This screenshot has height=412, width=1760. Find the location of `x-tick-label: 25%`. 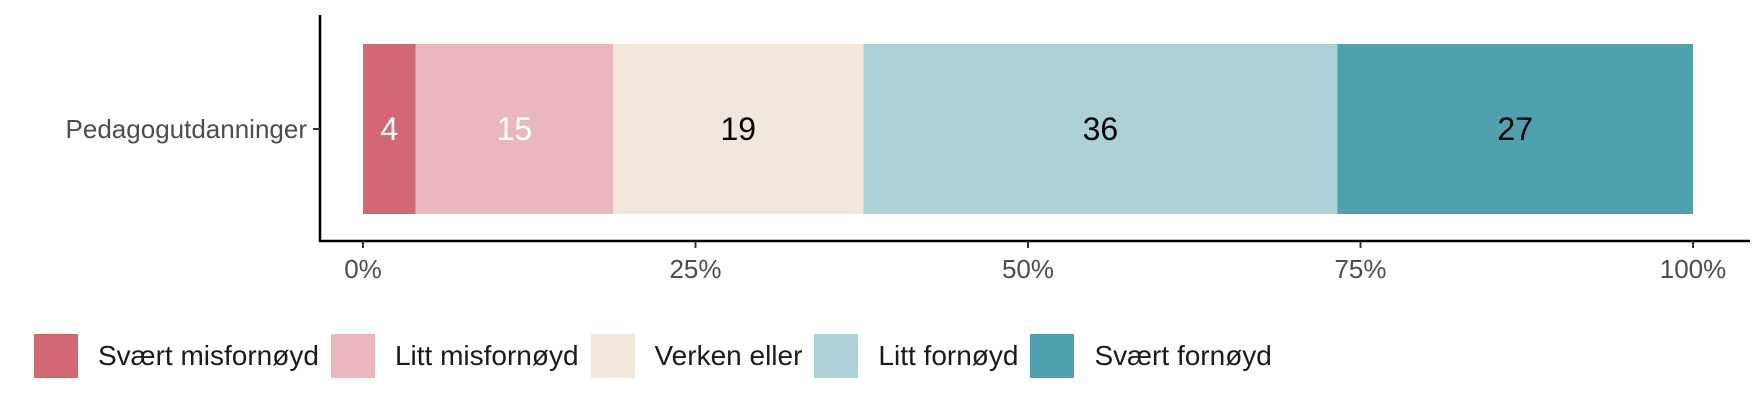

x-tick-label: 25% is located at coordinates (695, 269).